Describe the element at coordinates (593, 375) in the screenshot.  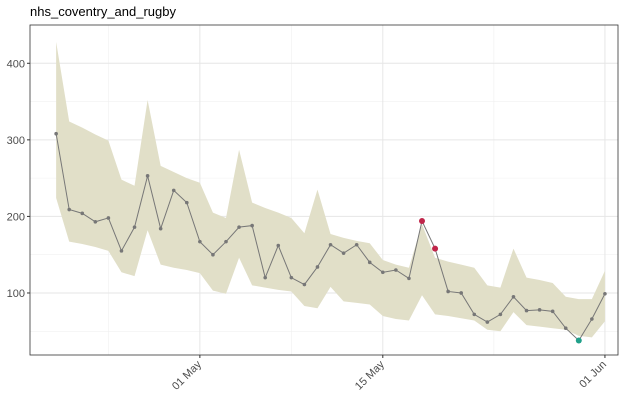
I see `x-tick-label: 01 Jun` at that location.